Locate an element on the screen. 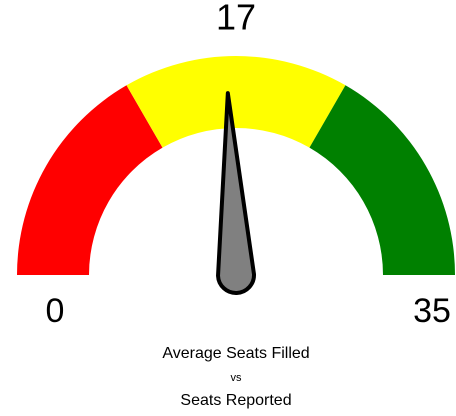 The width and height of the screenshot is (456, 416). chart-title: Average Seats Filled is located at coordinates (235, 353).